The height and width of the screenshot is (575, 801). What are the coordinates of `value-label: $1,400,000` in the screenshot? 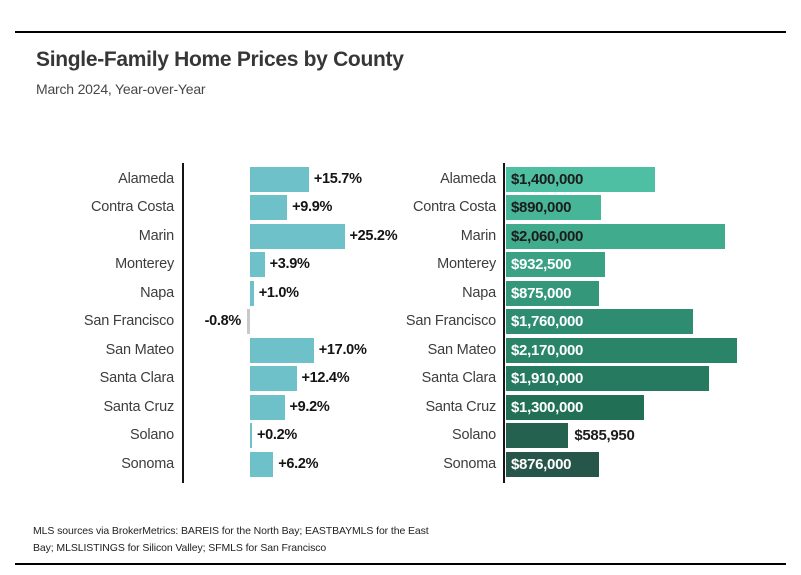 It's located at (547, 179).